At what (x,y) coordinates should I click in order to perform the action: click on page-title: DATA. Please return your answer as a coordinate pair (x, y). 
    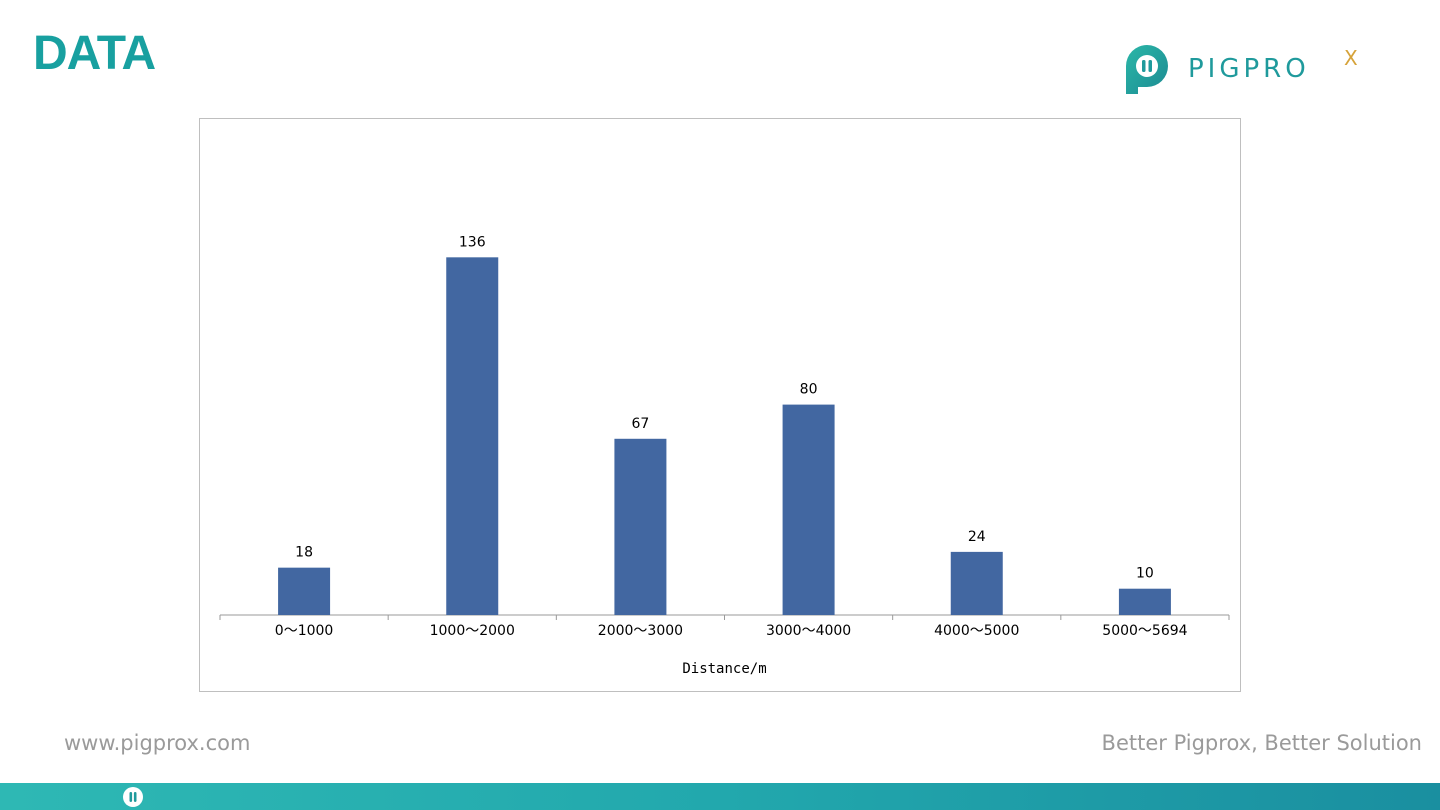
    Looking at the image, I should click on (94, 53).